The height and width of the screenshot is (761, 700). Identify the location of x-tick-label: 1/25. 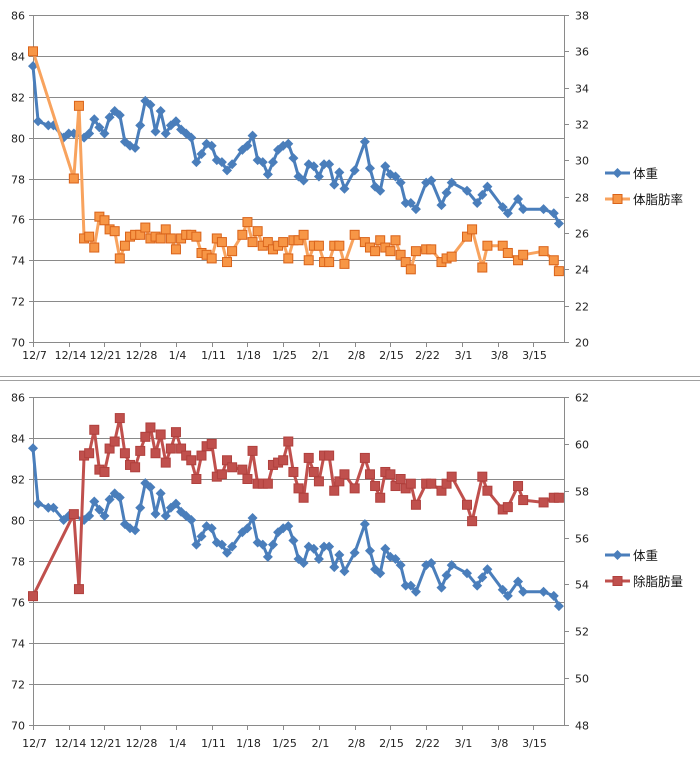
(284, 355).